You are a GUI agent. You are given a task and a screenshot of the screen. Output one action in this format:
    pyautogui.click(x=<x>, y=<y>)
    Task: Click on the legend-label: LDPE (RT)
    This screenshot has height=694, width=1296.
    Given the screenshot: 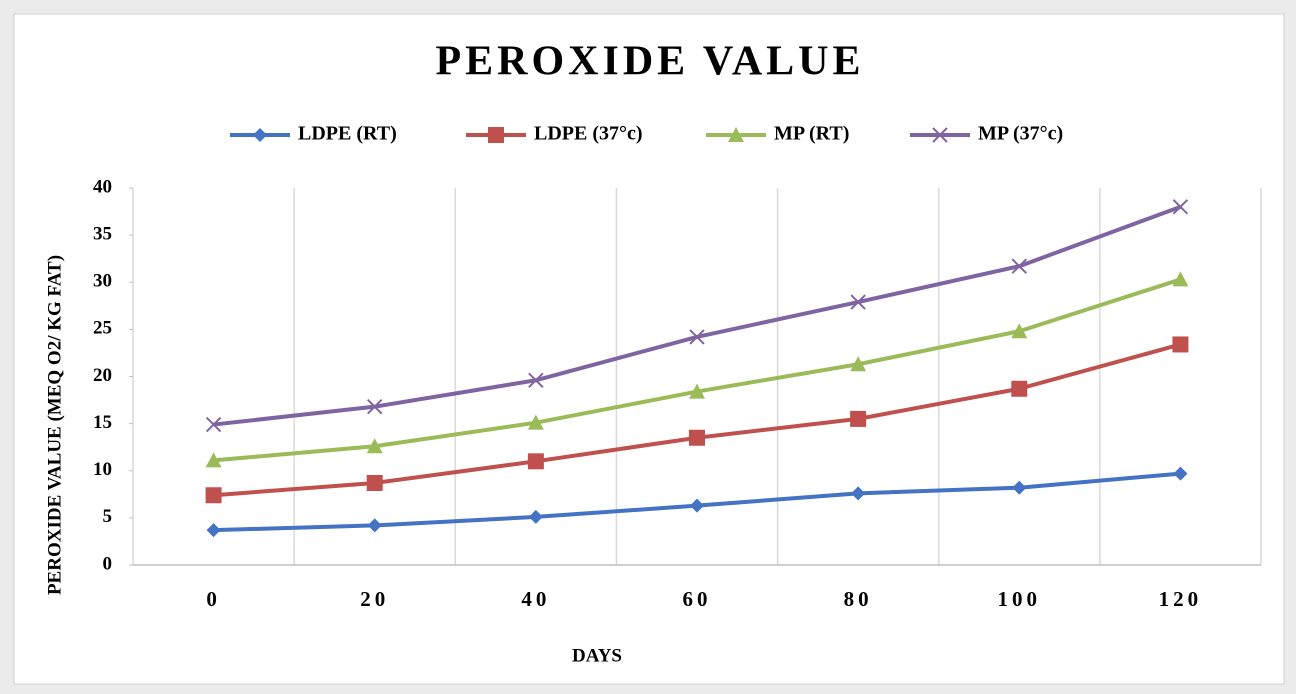 What is the action you would take?
    pyautogui.click(x=347, y=134)
    